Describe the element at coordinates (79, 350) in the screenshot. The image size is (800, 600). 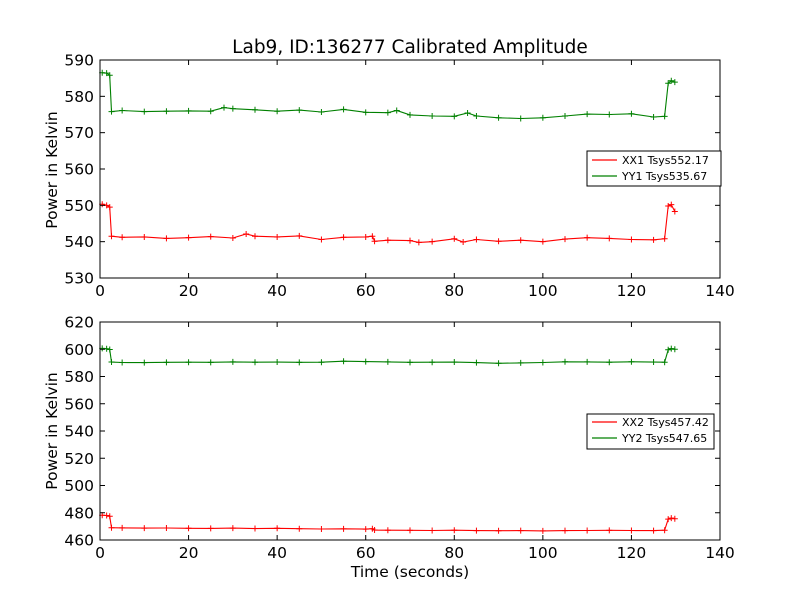
I see `y-tick-label-bottom: 600` at that location.